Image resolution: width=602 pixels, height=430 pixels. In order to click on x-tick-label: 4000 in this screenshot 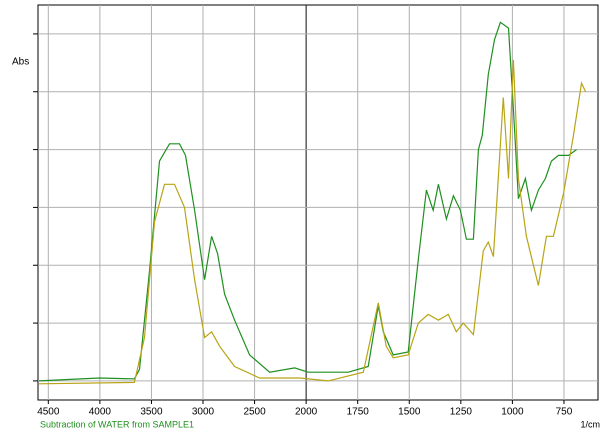, I will do `click(100, 412)`.